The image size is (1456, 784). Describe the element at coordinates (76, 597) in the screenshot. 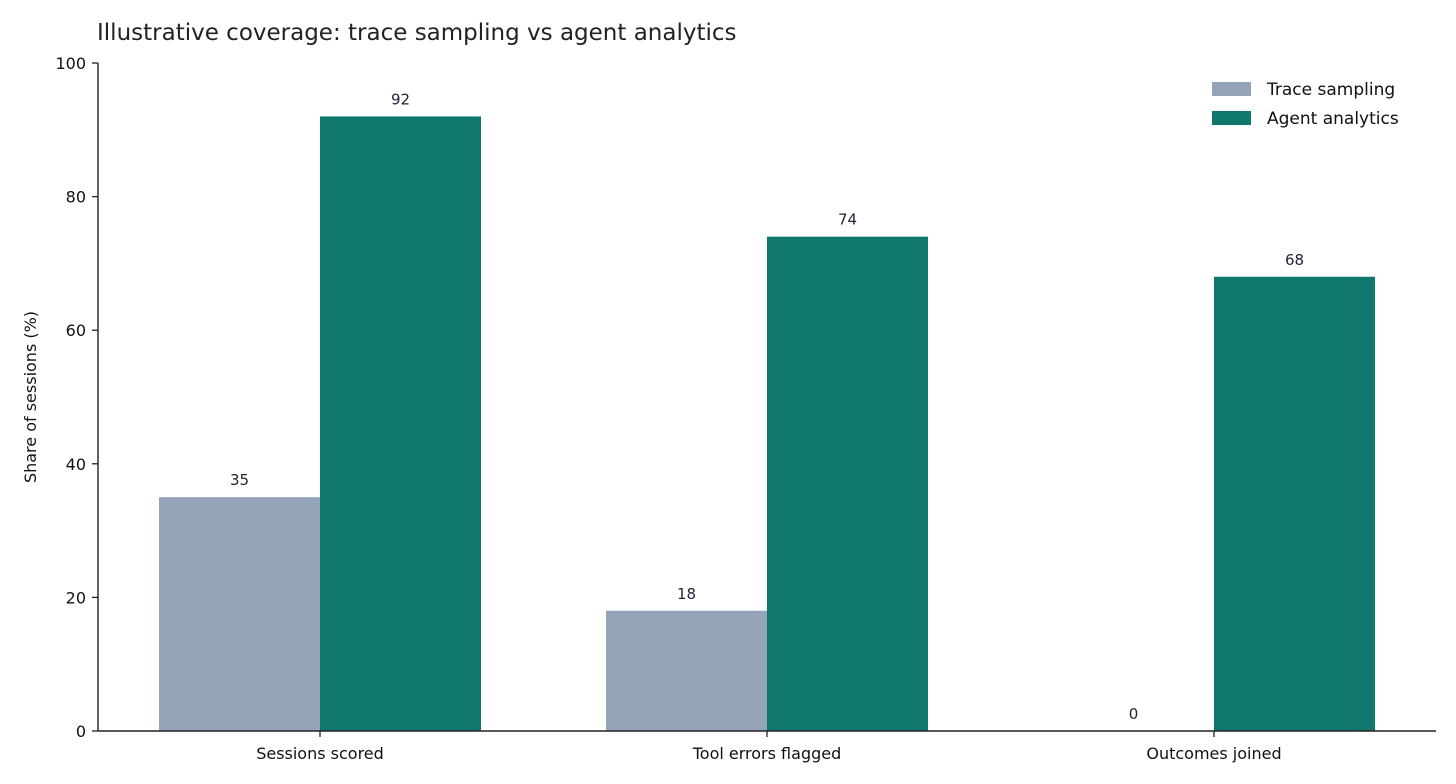

I see `y-tick-label: 20` at that location.